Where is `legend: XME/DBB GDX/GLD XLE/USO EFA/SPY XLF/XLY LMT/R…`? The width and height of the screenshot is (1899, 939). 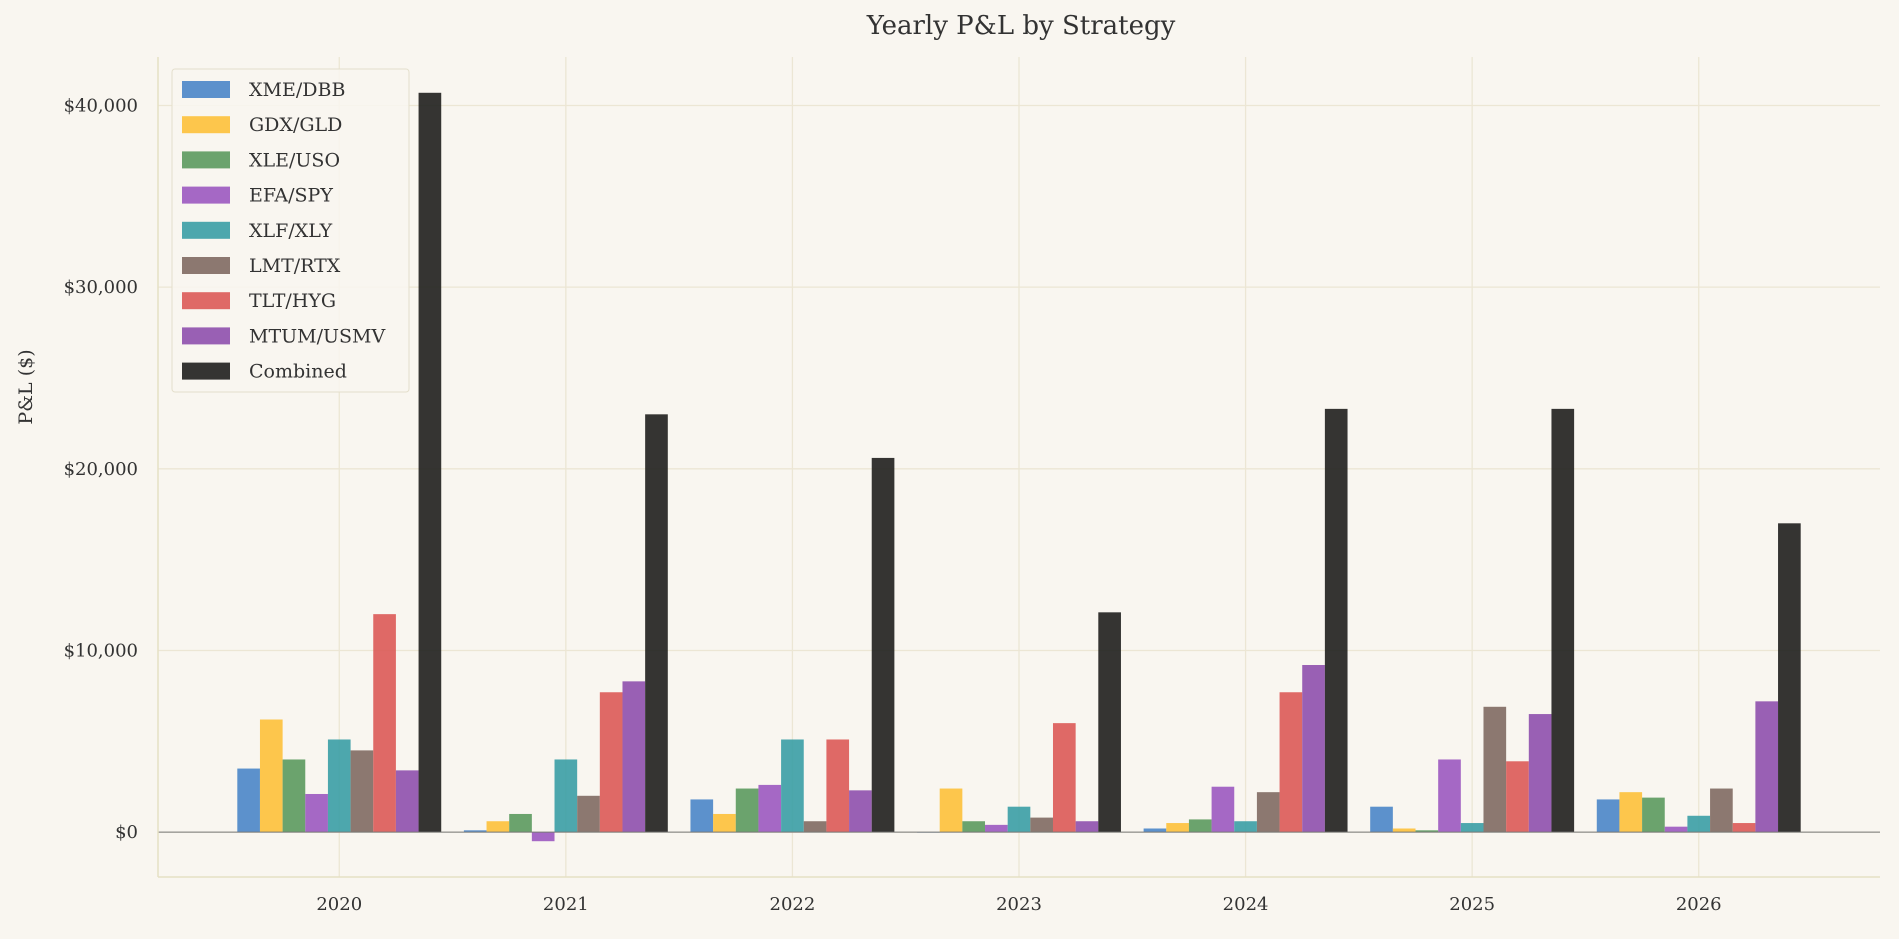 legend: XME/DBB GDX/GLD XLE/USO EFA/SPY XLF/XLY LMT/R… is located at coordinates (290, 230).